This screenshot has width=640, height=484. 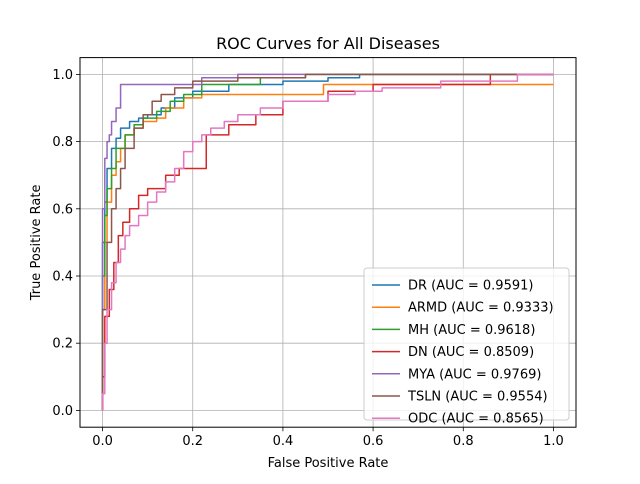 I want to click on legend-label-dn: DN (AUC = 0.8509), so click(x=471, y=352).